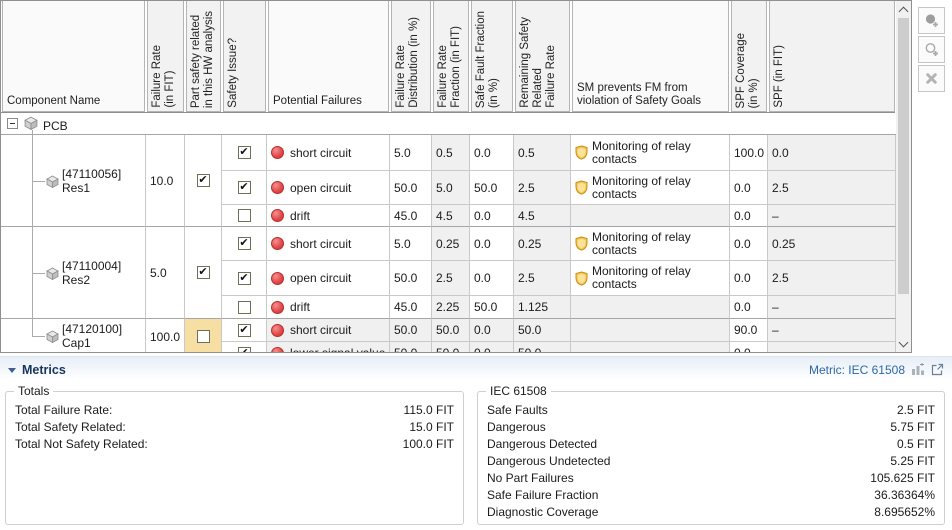 This screenshot has height=530, width=952. What do you see at coordinates (328, 347) in the screenshot?
I see `potential-failure-cell: lower signal value` at bounding box center [328, 347].